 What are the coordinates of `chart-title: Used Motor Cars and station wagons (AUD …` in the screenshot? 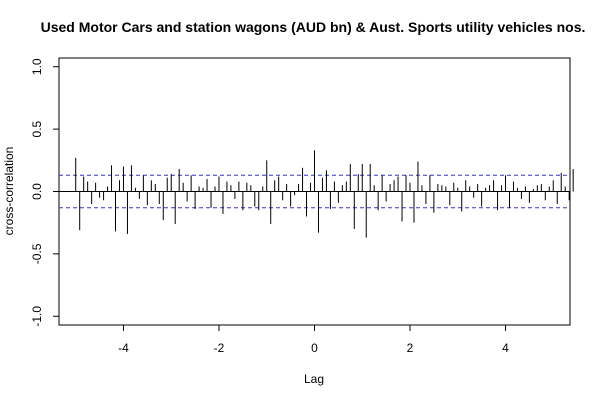 It's located at (313, 27).